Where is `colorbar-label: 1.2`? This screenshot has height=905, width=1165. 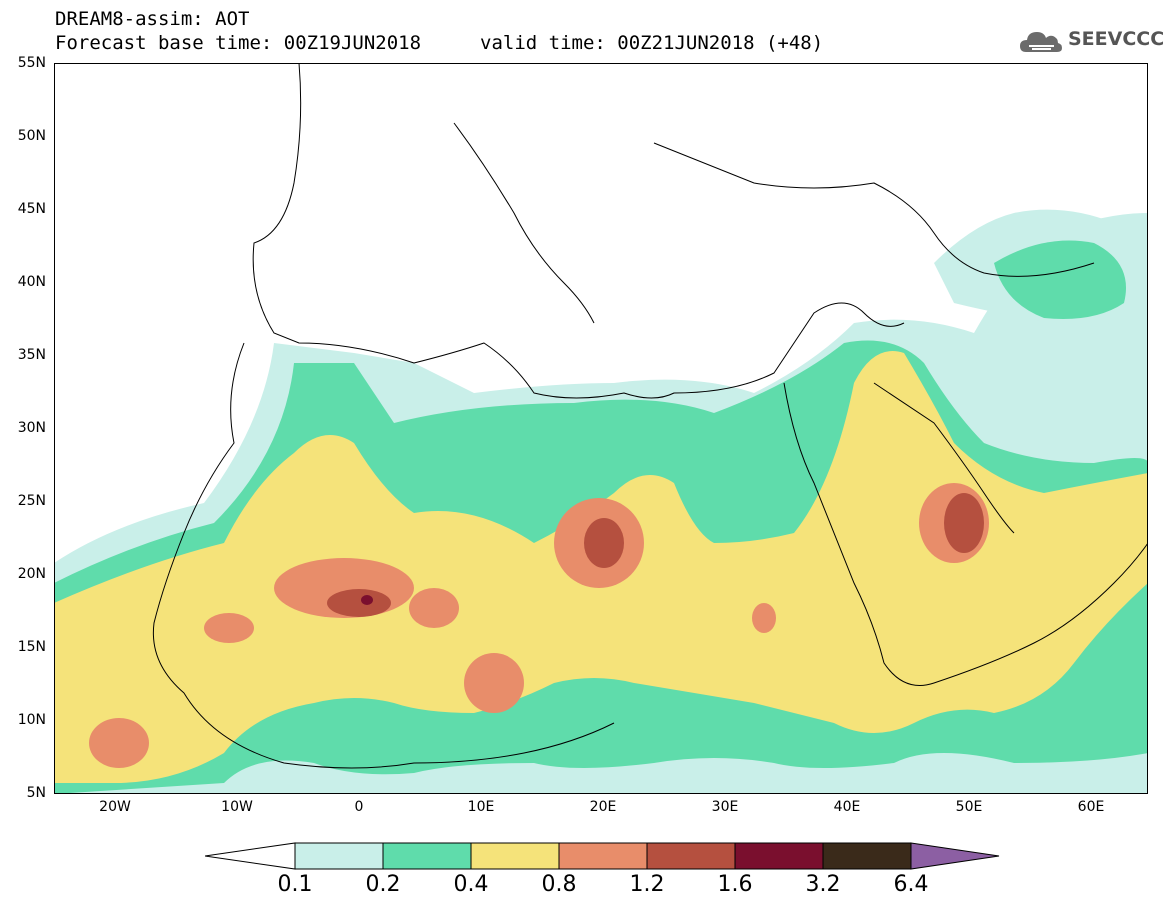
colorbar-label: 1.2 is located at coordinates (647, 884).